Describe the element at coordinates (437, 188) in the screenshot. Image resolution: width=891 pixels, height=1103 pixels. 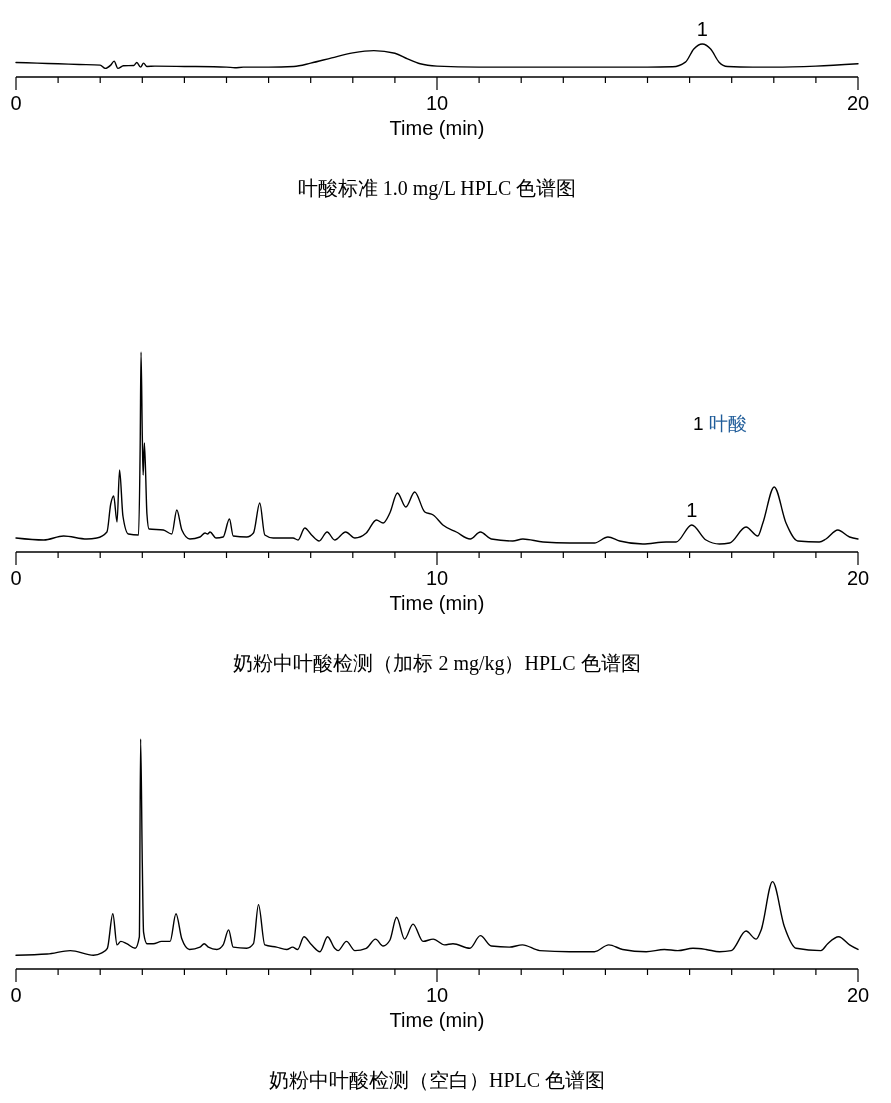
I see `text: 叶酸标准 1.0 mg/L HPLC 色谱图` at that location.